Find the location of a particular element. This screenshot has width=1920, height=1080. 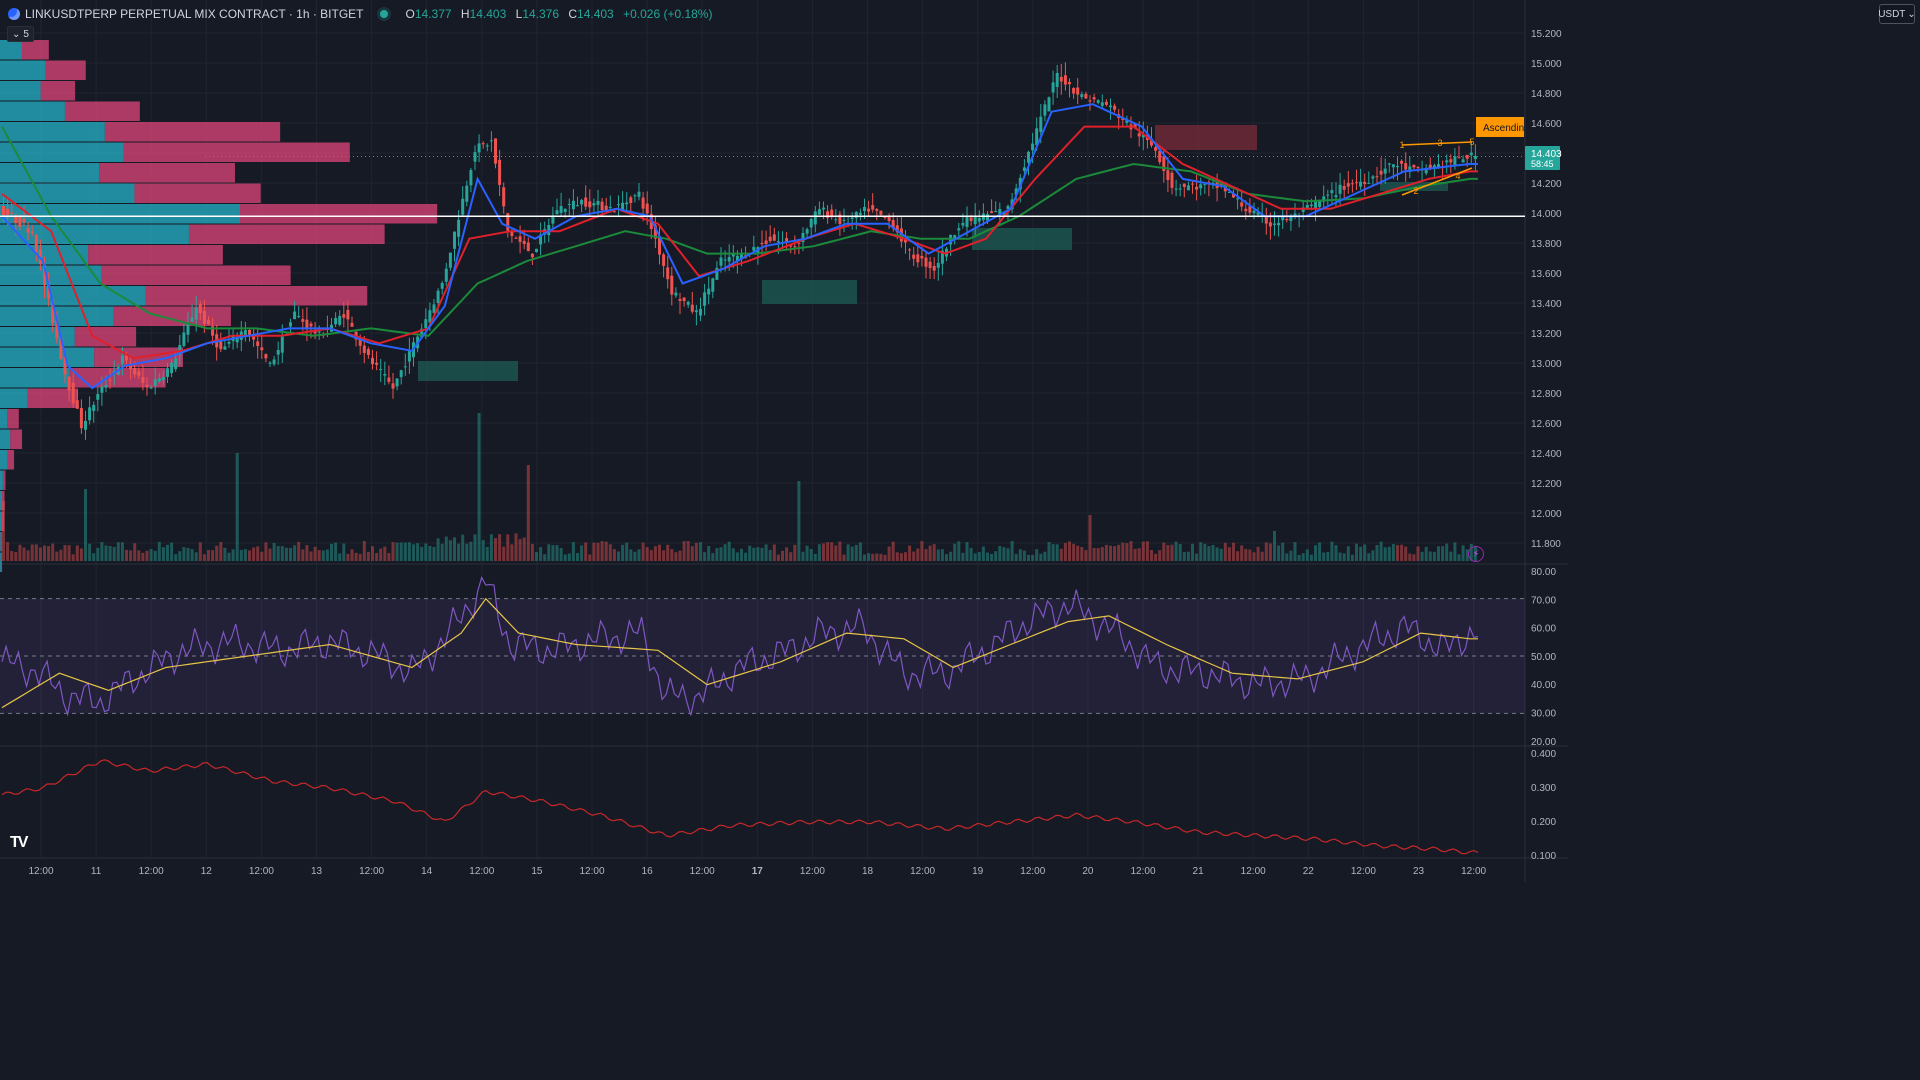

tradingview-logo-icon: TV is located at coordinates (19, 842).